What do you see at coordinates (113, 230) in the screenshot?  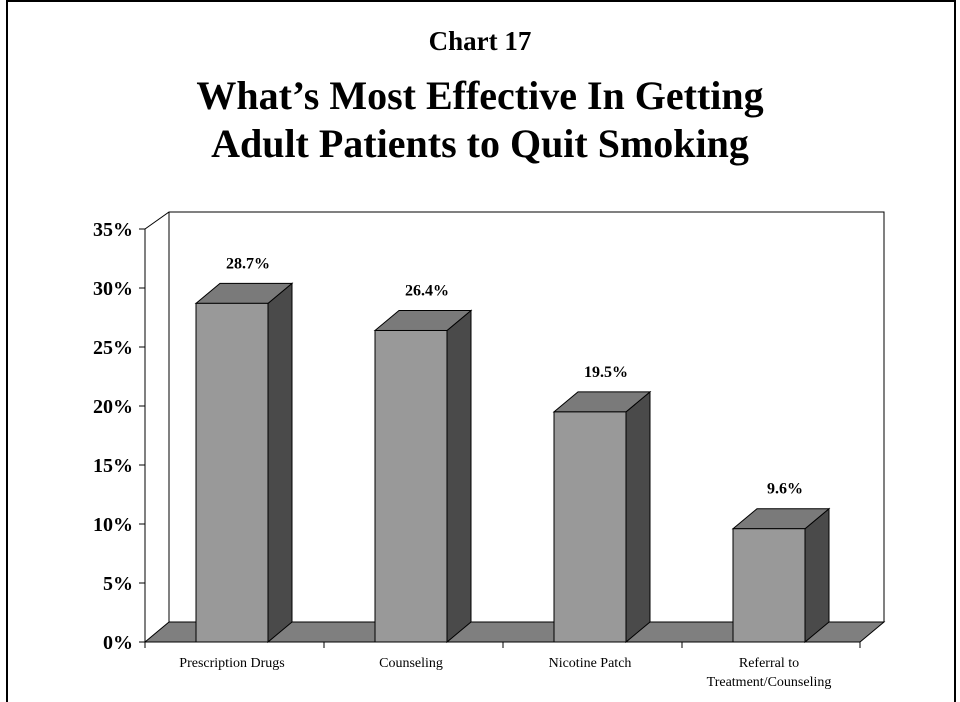 I see `y-tick-label: 35%` at bounding box center [113, 230].